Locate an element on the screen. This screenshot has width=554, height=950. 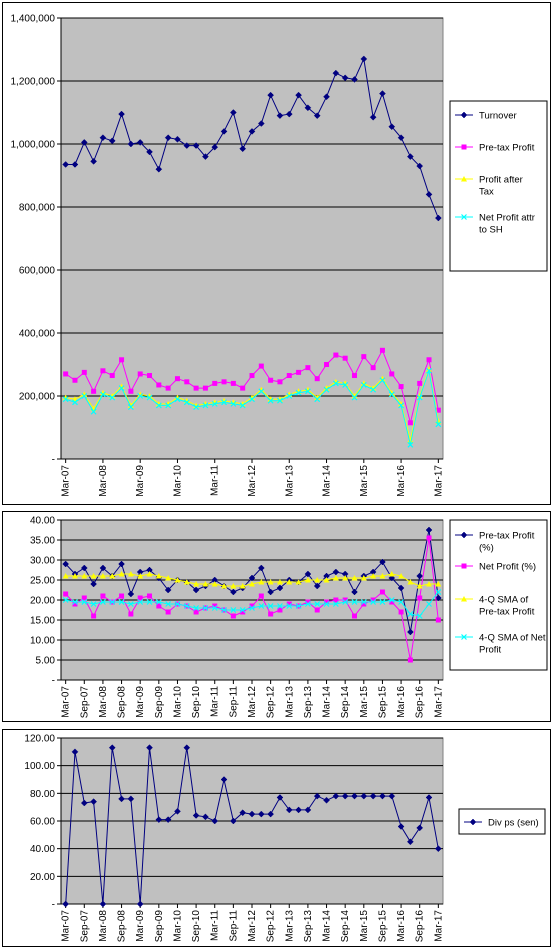
x-tick-label: Mar-14 is located at coordinates (327, 702).